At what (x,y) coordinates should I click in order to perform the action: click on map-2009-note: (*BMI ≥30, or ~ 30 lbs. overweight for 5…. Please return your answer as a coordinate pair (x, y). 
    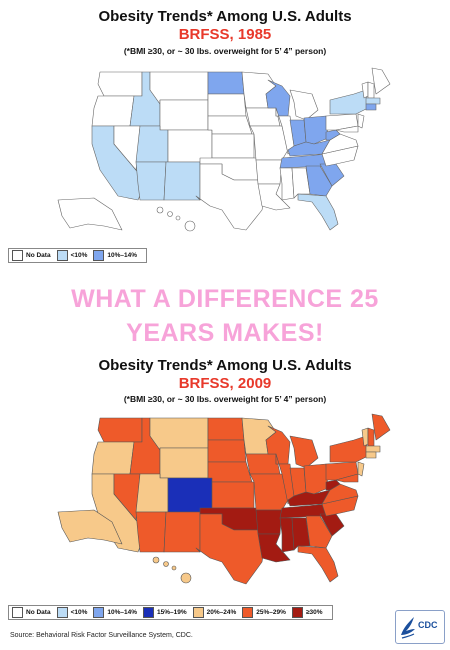
    Looking at the image, I should click on (225, 399).